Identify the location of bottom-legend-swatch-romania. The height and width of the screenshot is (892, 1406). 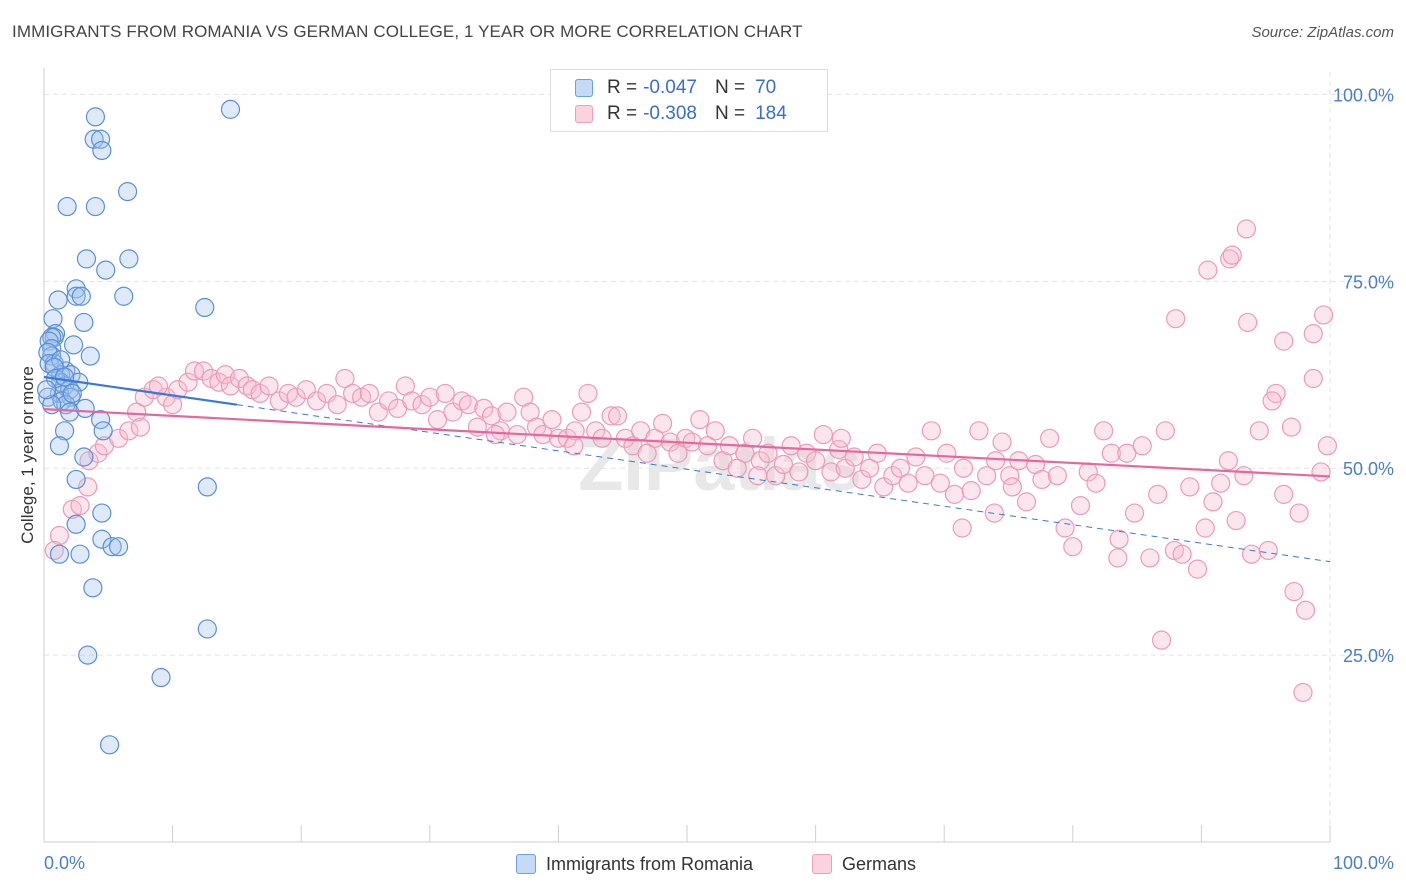
(526, 864).